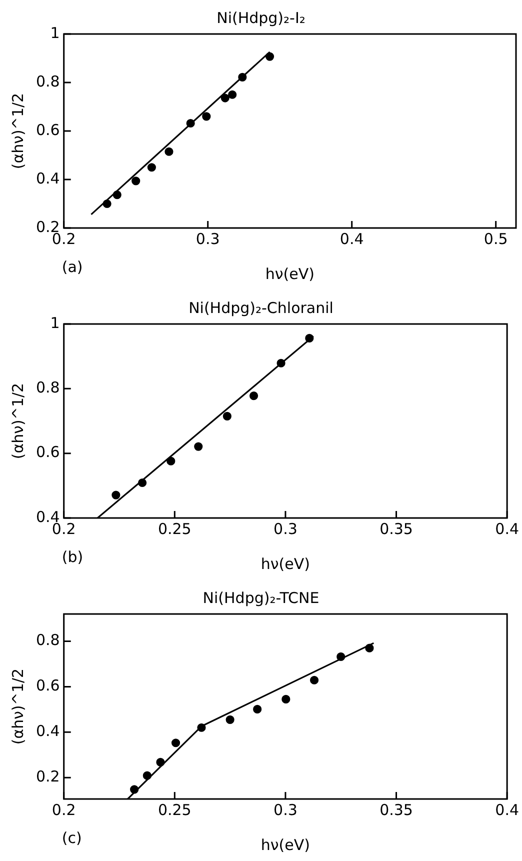 This screenshot has width=522, height=861. What do you see at coordinates (72, 267) in the screenshot?
I see `text: (a)` at bounding box center [72, 267].